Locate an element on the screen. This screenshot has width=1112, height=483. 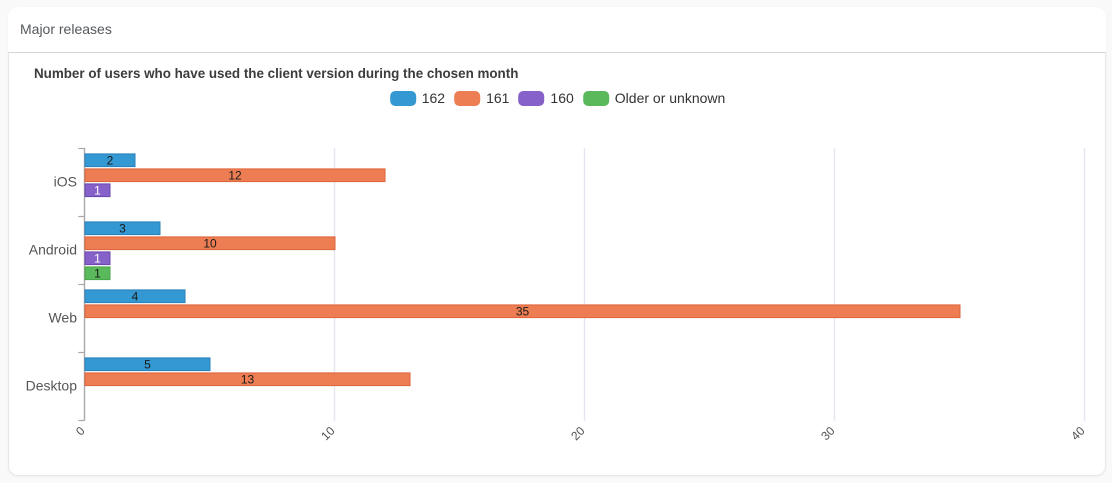
svg-text: 35 is located at coordinates (523, 311).